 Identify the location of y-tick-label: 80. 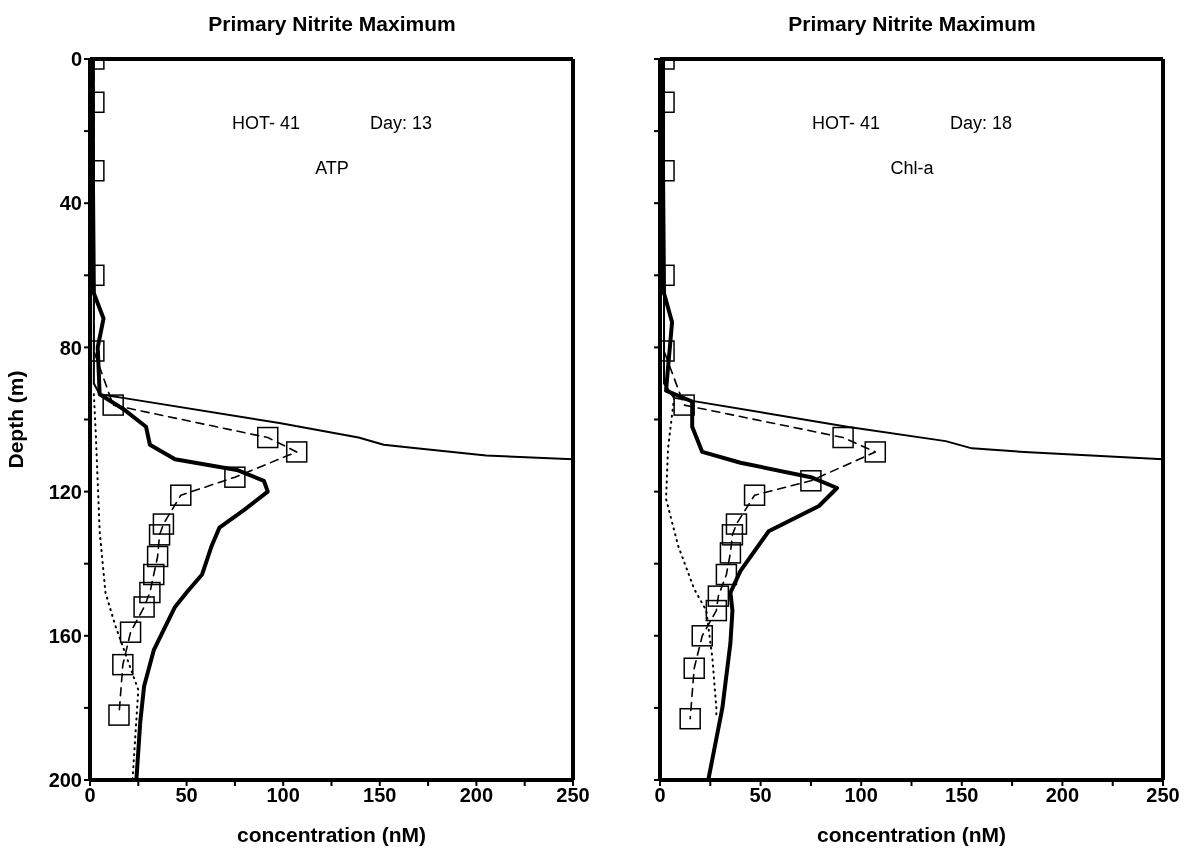
(70, 347).